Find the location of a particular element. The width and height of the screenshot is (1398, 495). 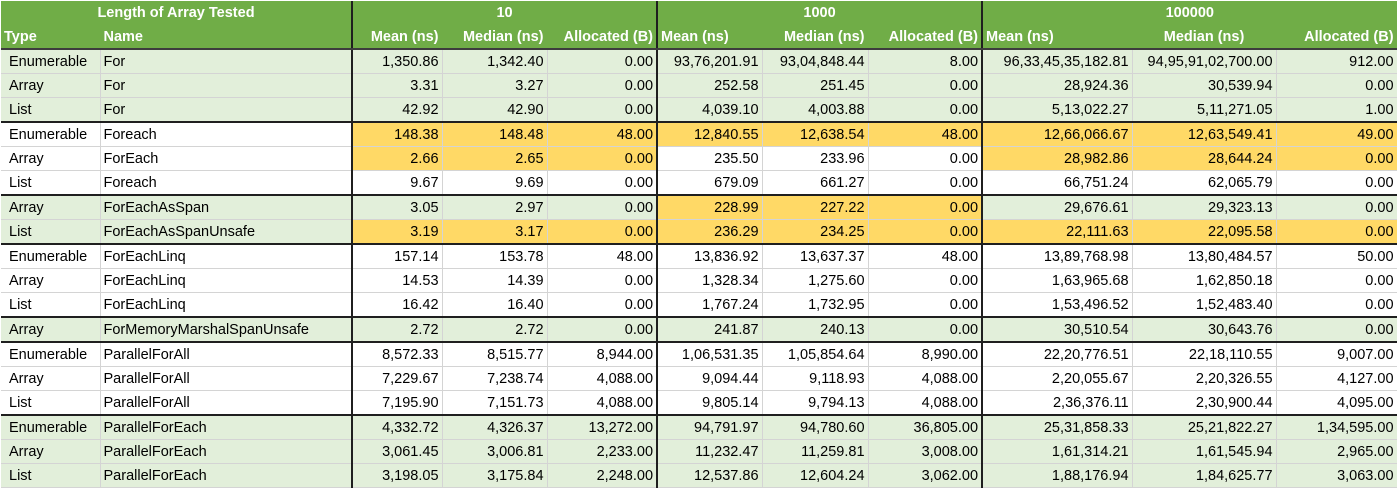

cell-mean: 93,76,201.91 is located at coordinates (709, 61).